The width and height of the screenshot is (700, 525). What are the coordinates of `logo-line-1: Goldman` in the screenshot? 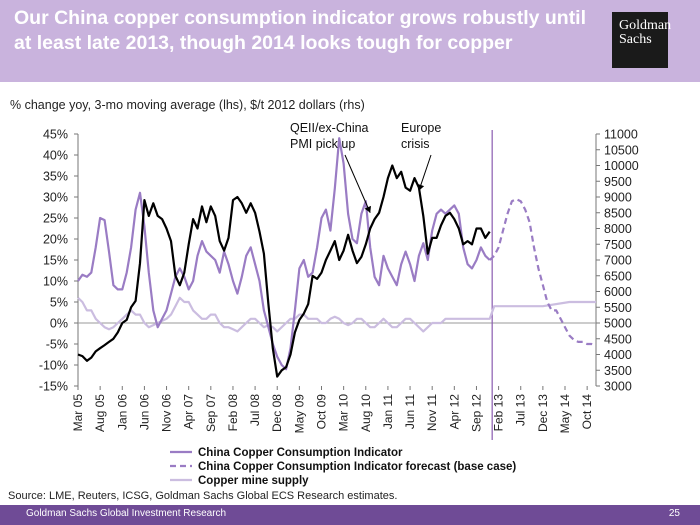 It's located at (645, 25).